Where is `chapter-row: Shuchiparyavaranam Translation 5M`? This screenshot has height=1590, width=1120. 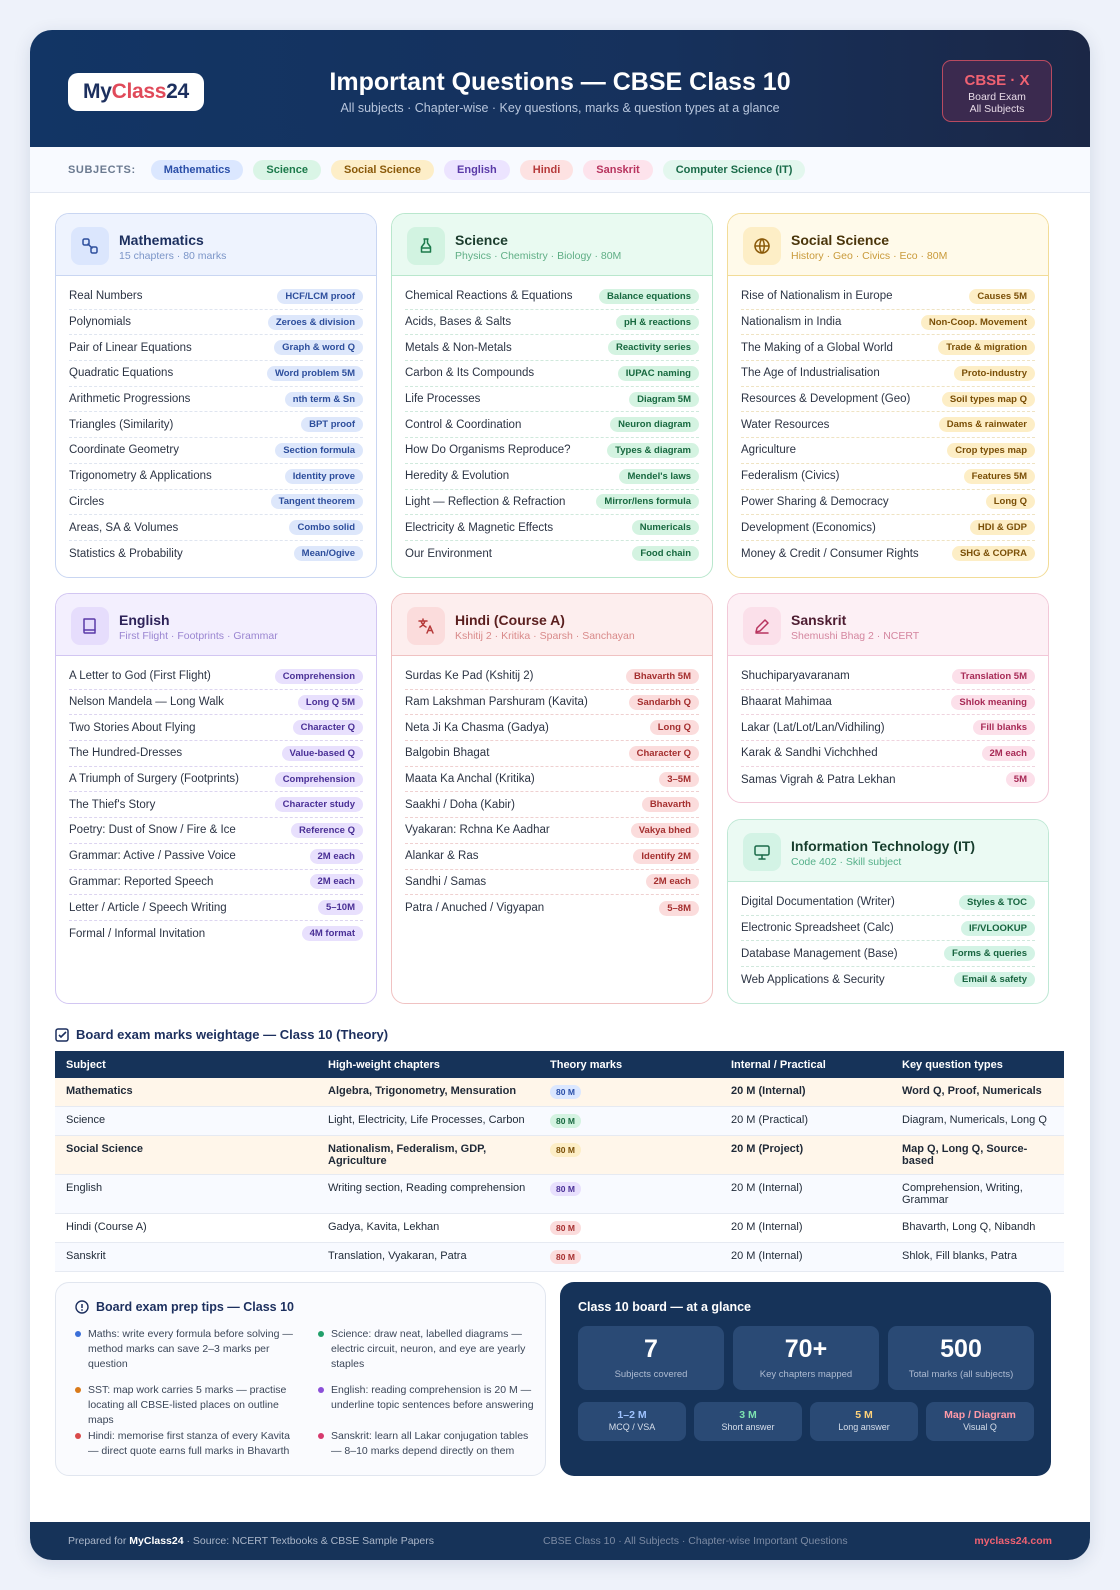 chapter-row: Shuchiparyavaranam Translation 5M is located at coordinates (888, 677).